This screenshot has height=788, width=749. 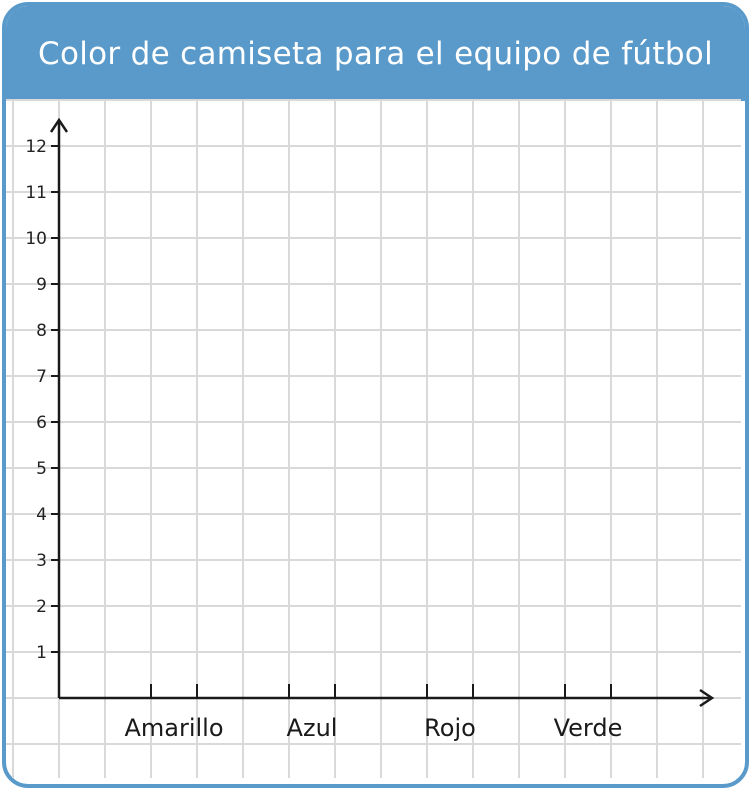 I want to click on x-tick-label: Rojo, so click(x=450, y=728).